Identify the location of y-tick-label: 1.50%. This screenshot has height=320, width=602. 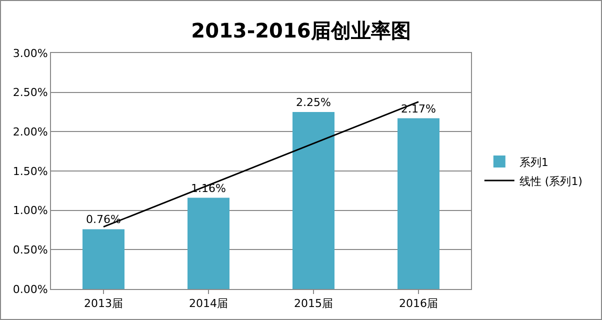
(30, 171).